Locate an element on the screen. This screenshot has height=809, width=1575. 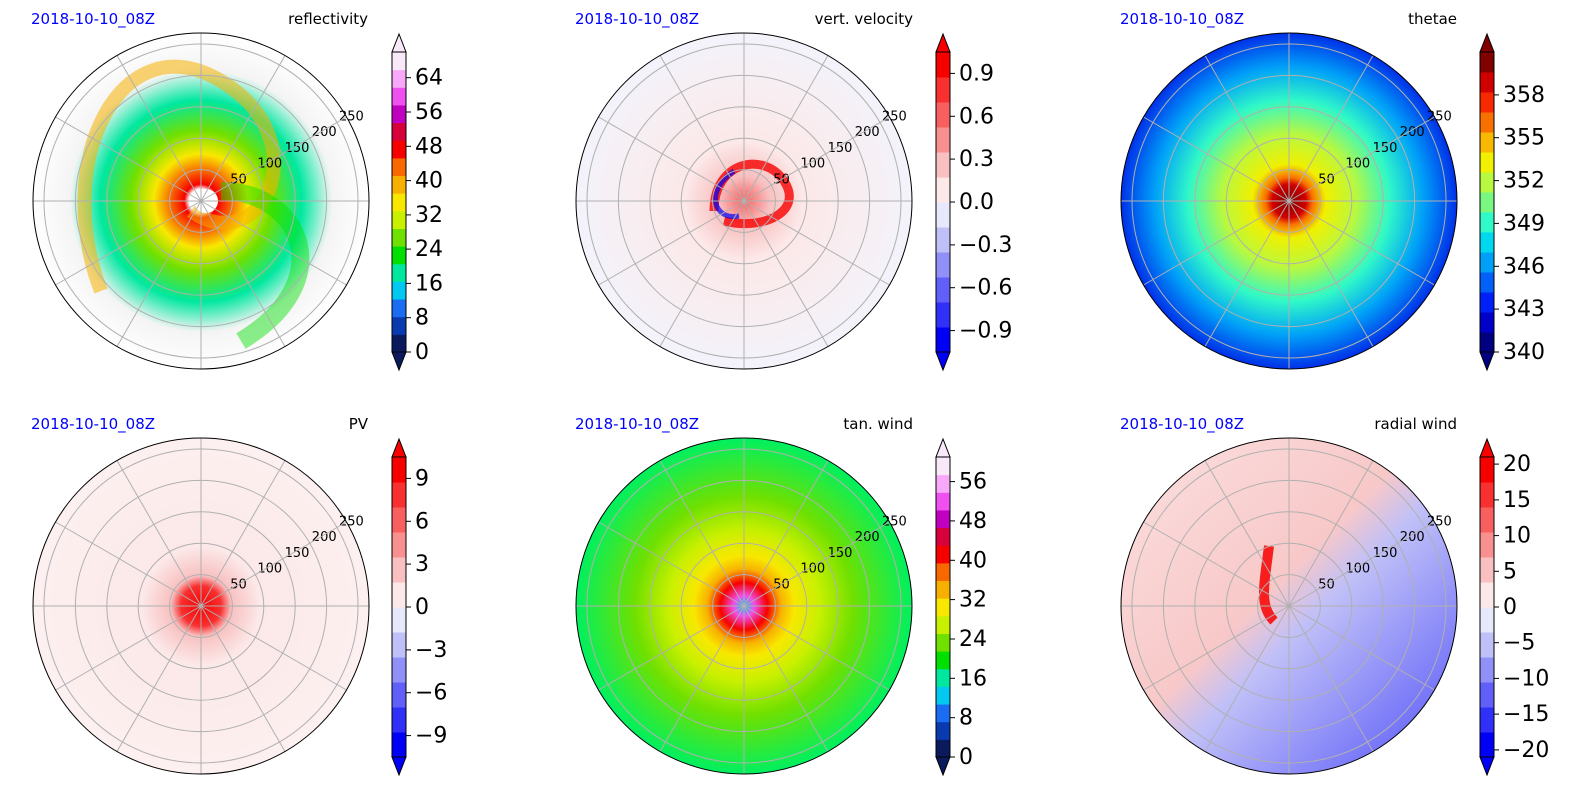
colorbar-tick-label: 349 is located at coordinates (1524, 223).